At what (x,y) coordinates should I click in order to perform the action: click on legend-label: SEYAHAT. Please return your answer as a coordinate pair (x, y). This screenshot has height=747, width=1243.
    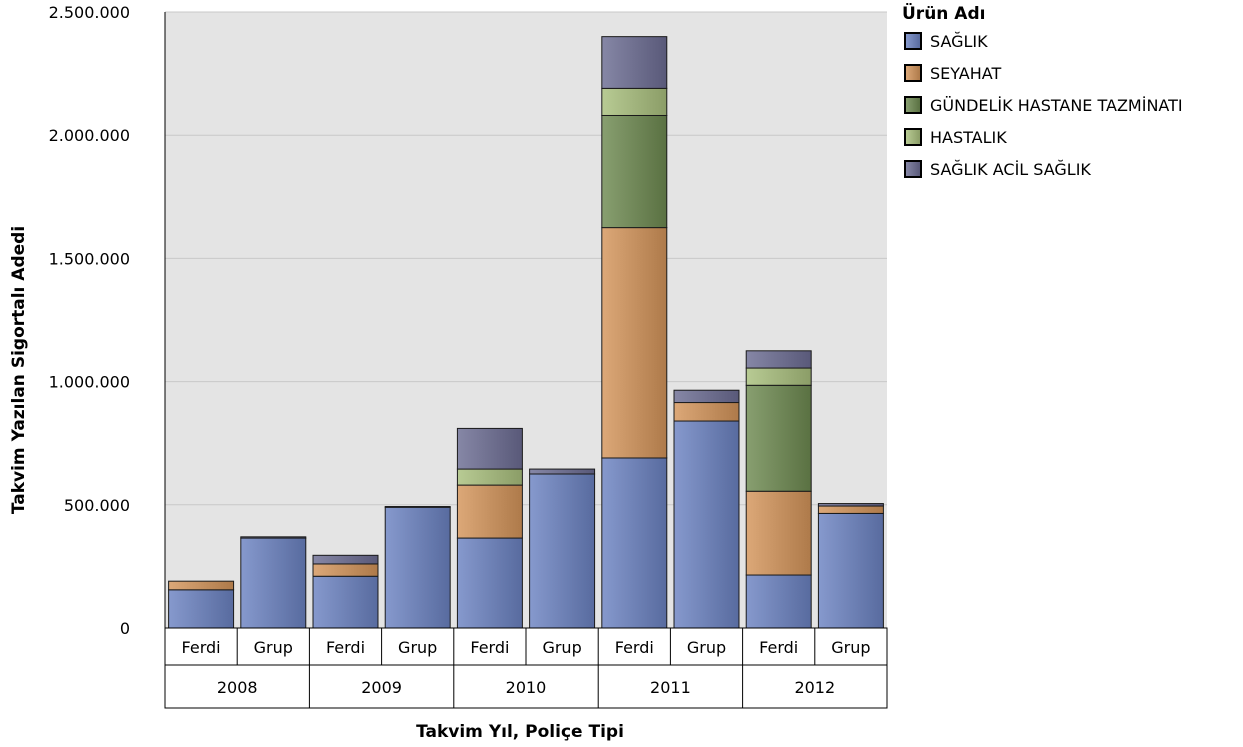
    Looking at the image, I should click on (966, 73).